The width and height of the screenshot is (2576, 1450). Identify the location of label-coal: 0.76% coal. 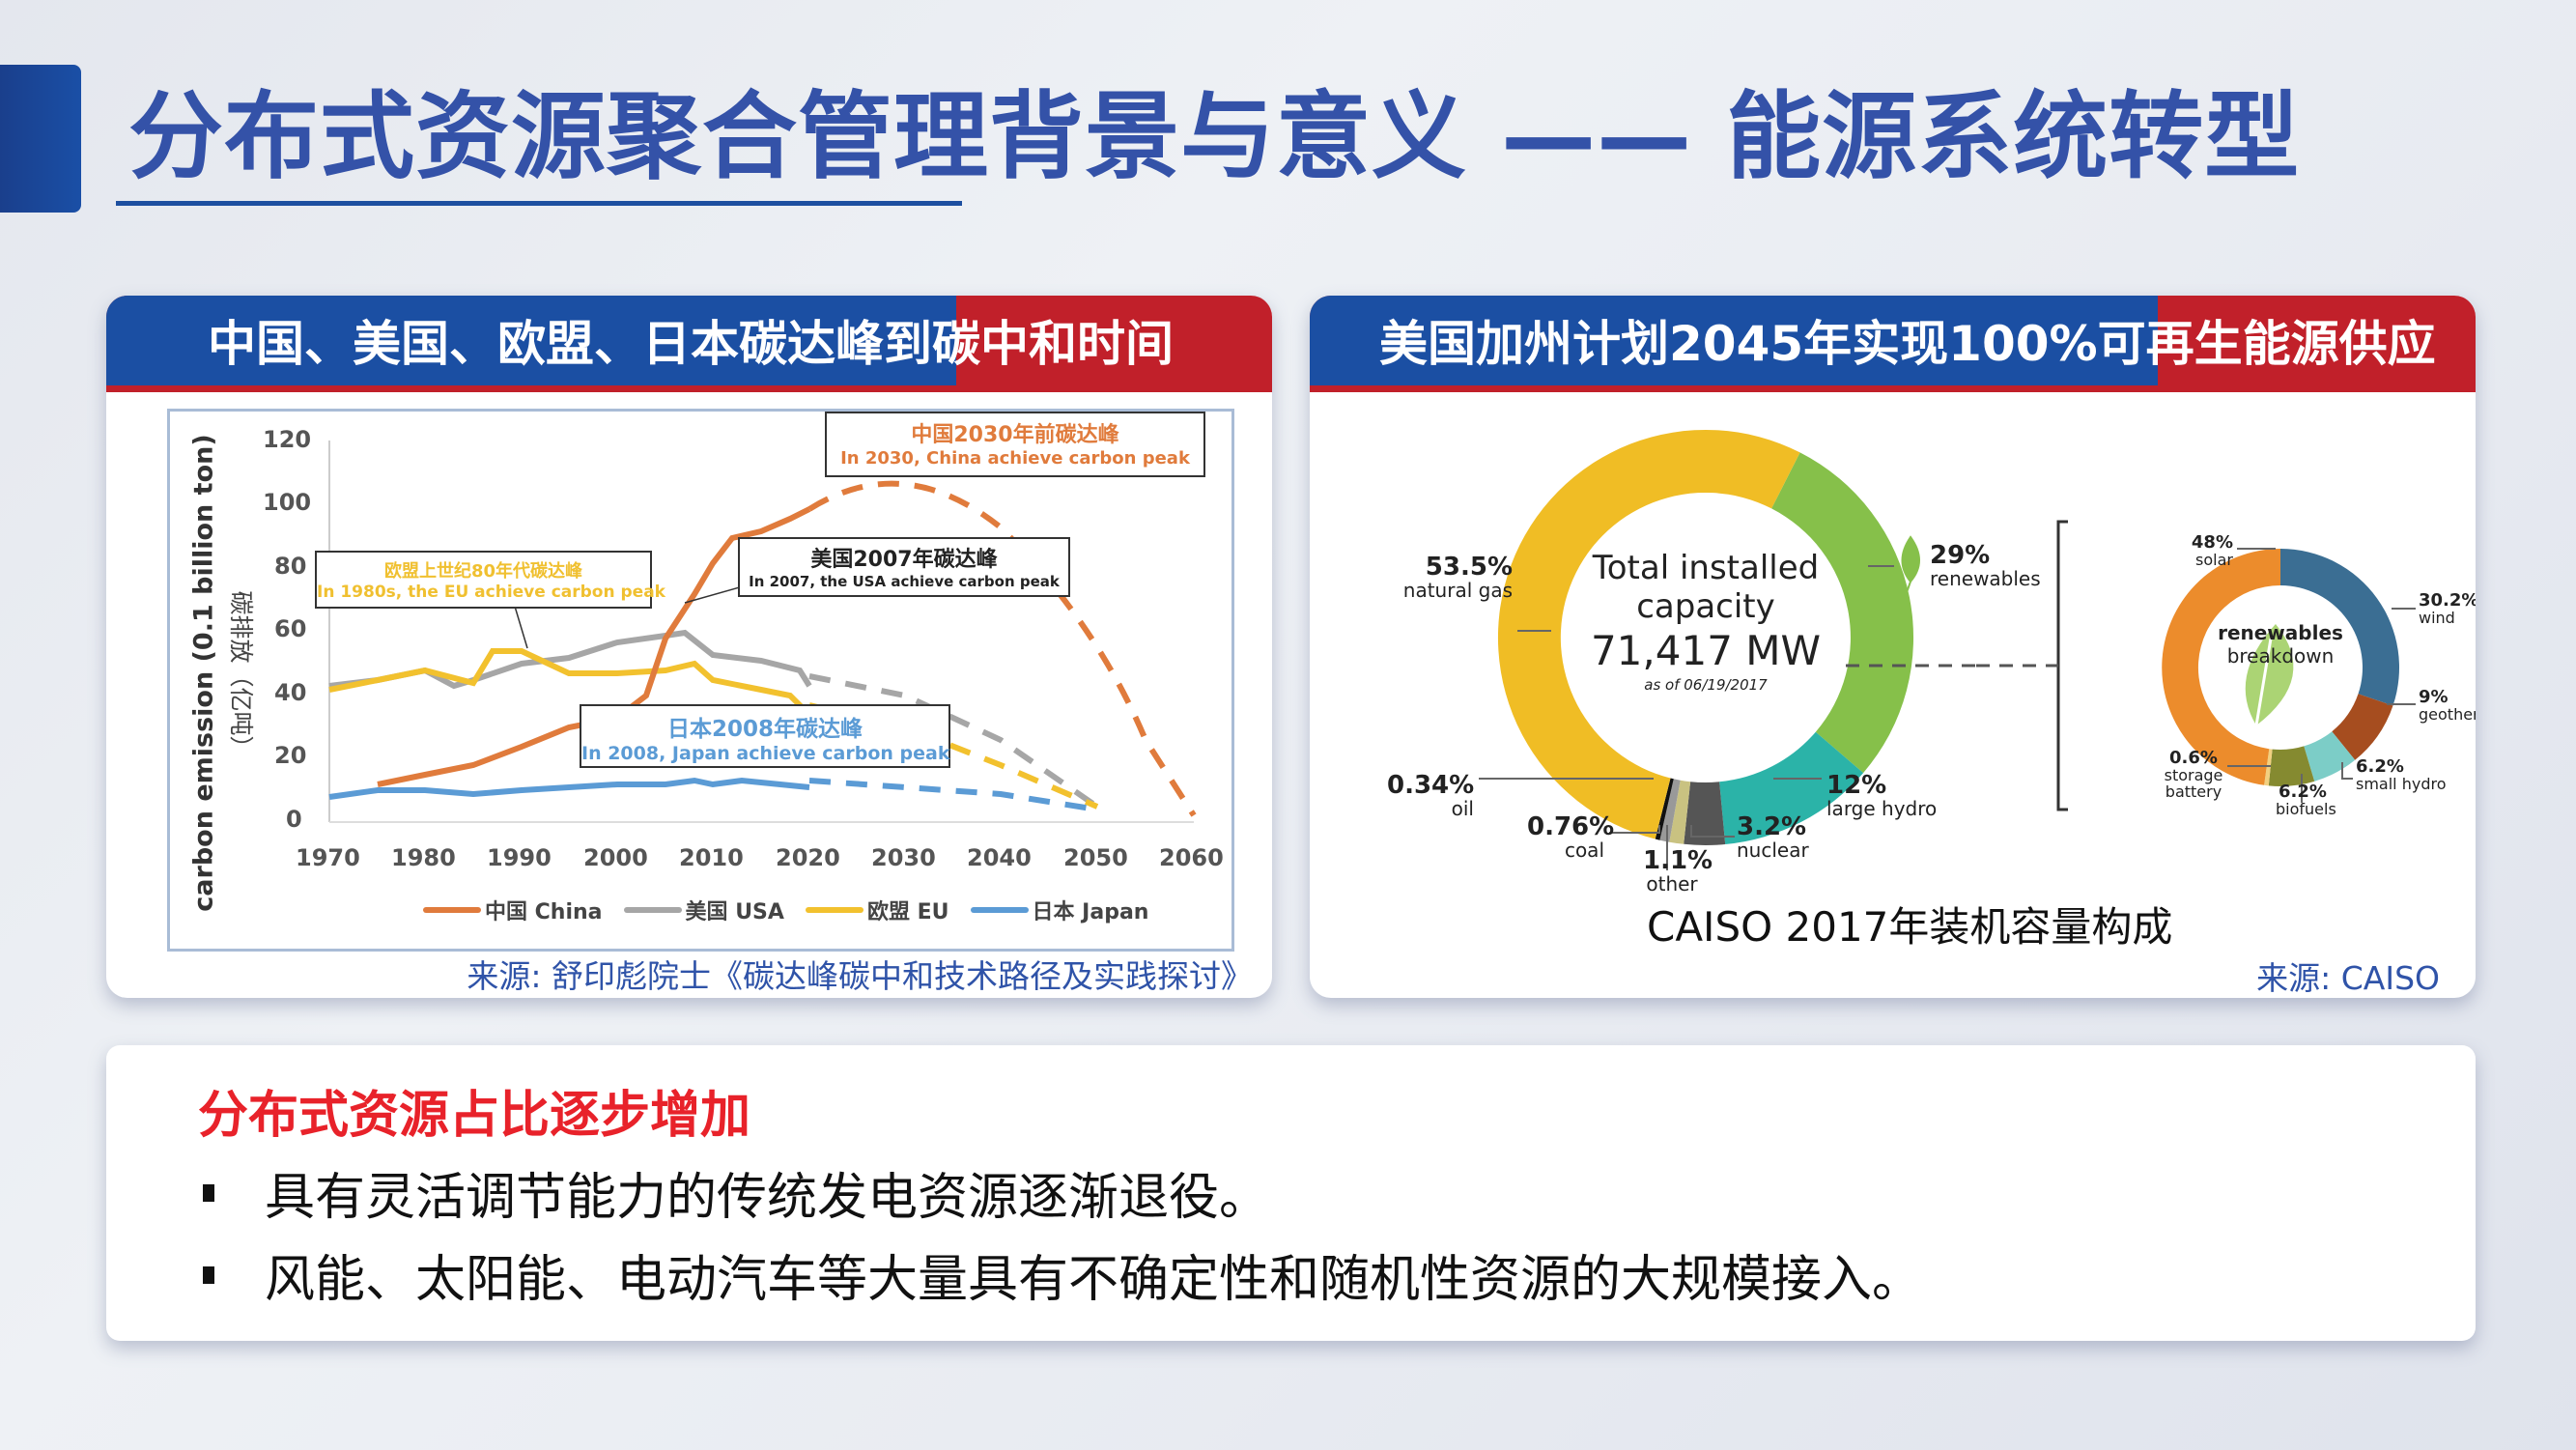
(1571, 838).